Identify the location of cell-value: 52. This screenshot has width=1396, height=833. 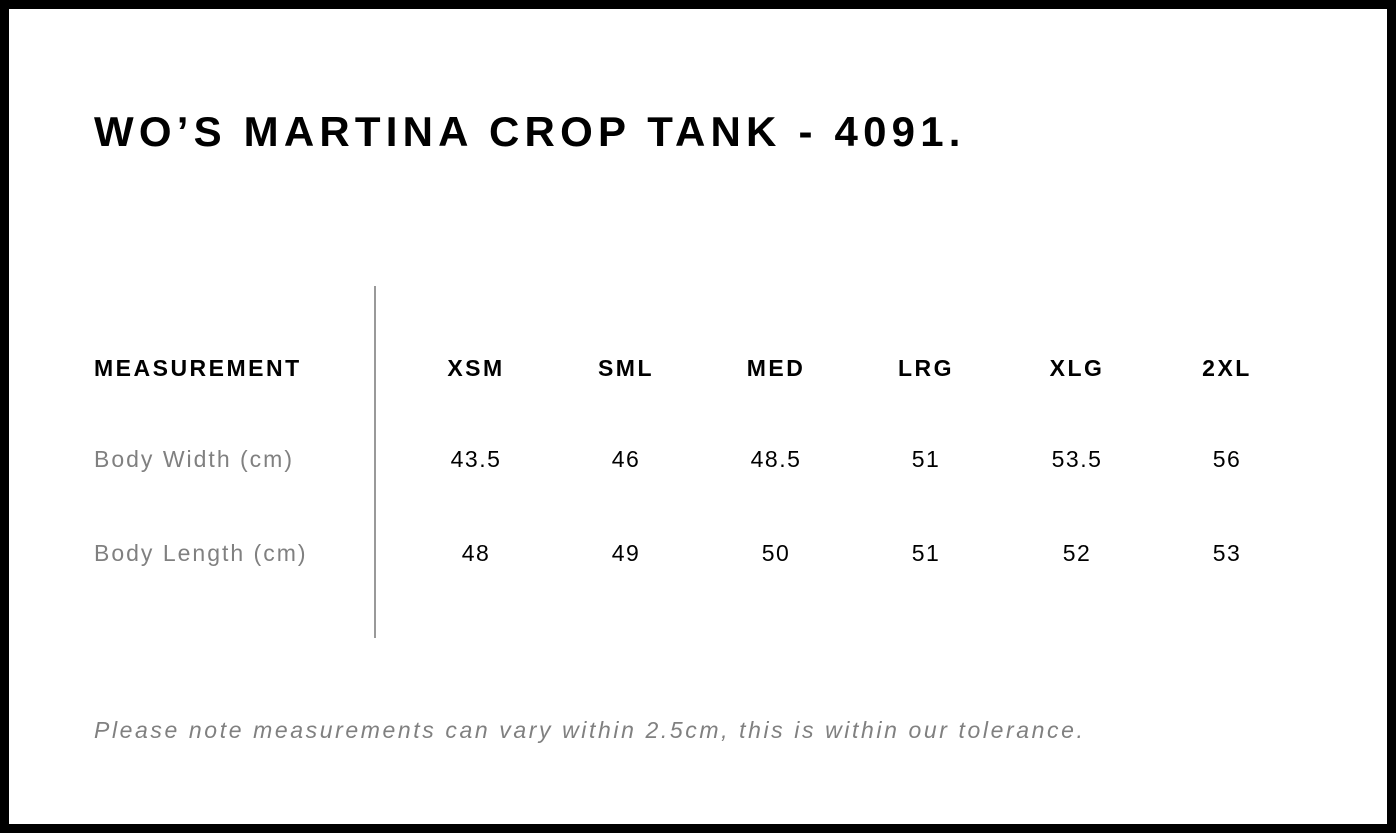
(1077, 553).